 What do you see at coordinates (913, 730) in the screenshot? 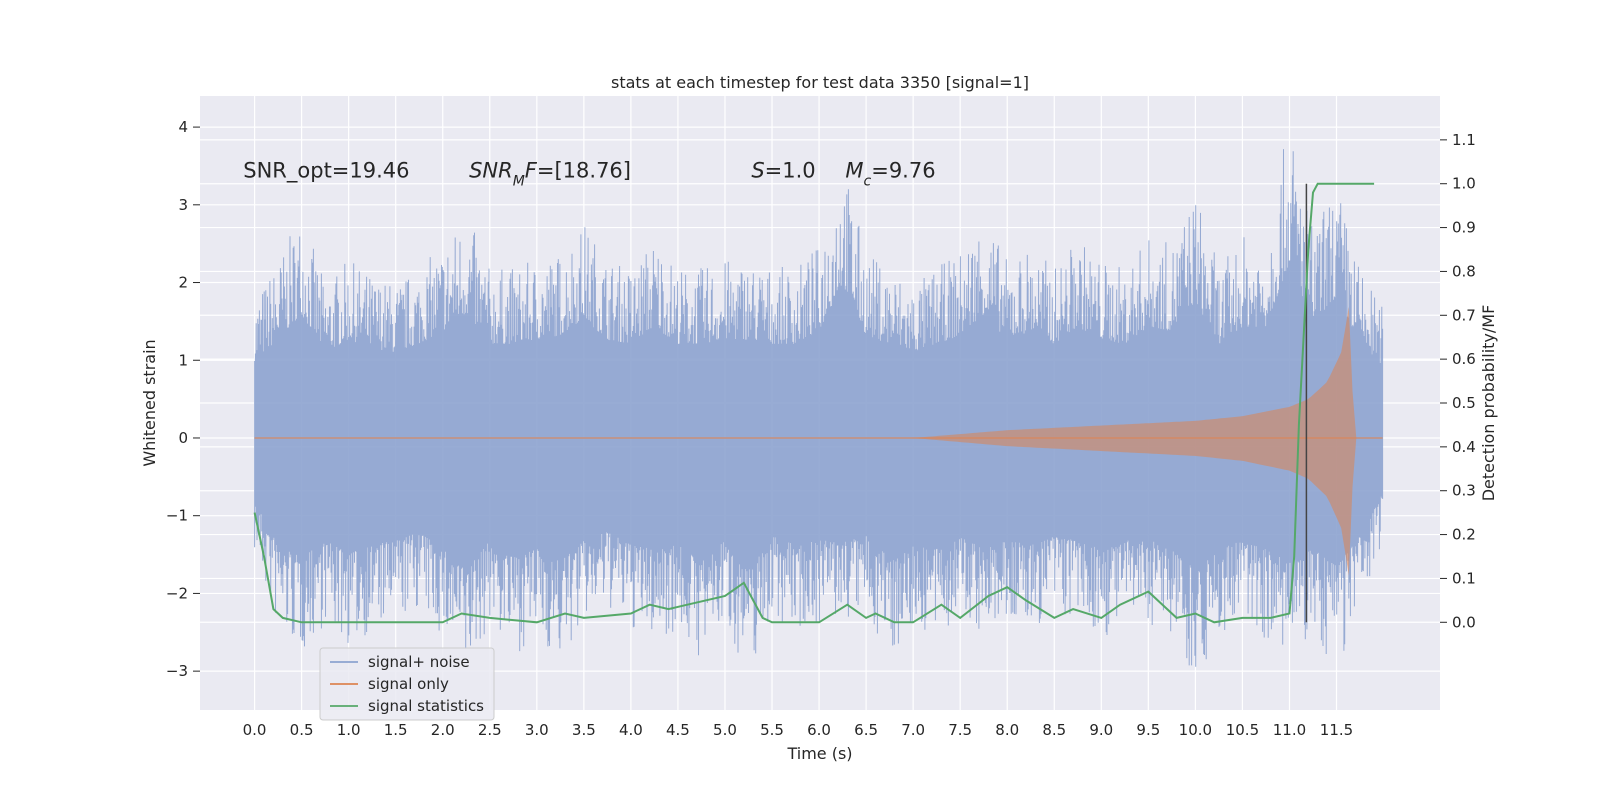
I see `x-tick-label: 7.0` at bounding box center [913, 730].